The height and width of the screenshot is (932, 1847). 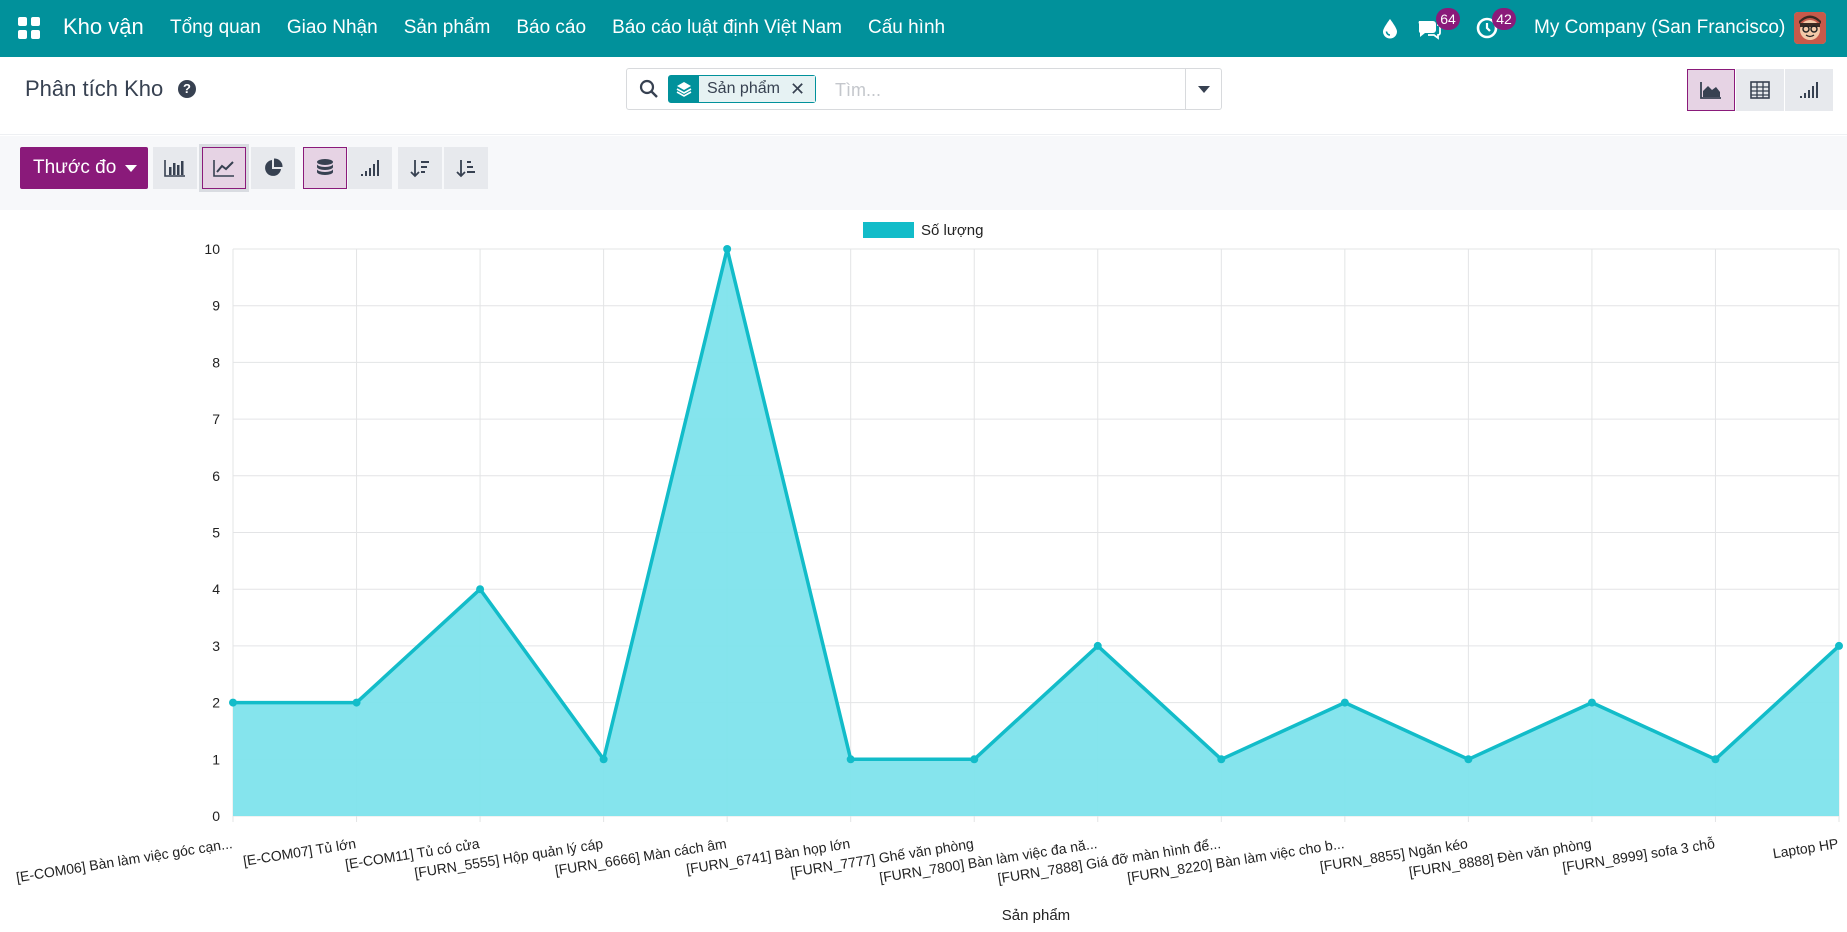 What do you see at coordinates (216, 306) in the screenshot?
I see `y-tick-label: 9` at bounding box center [216, 306].